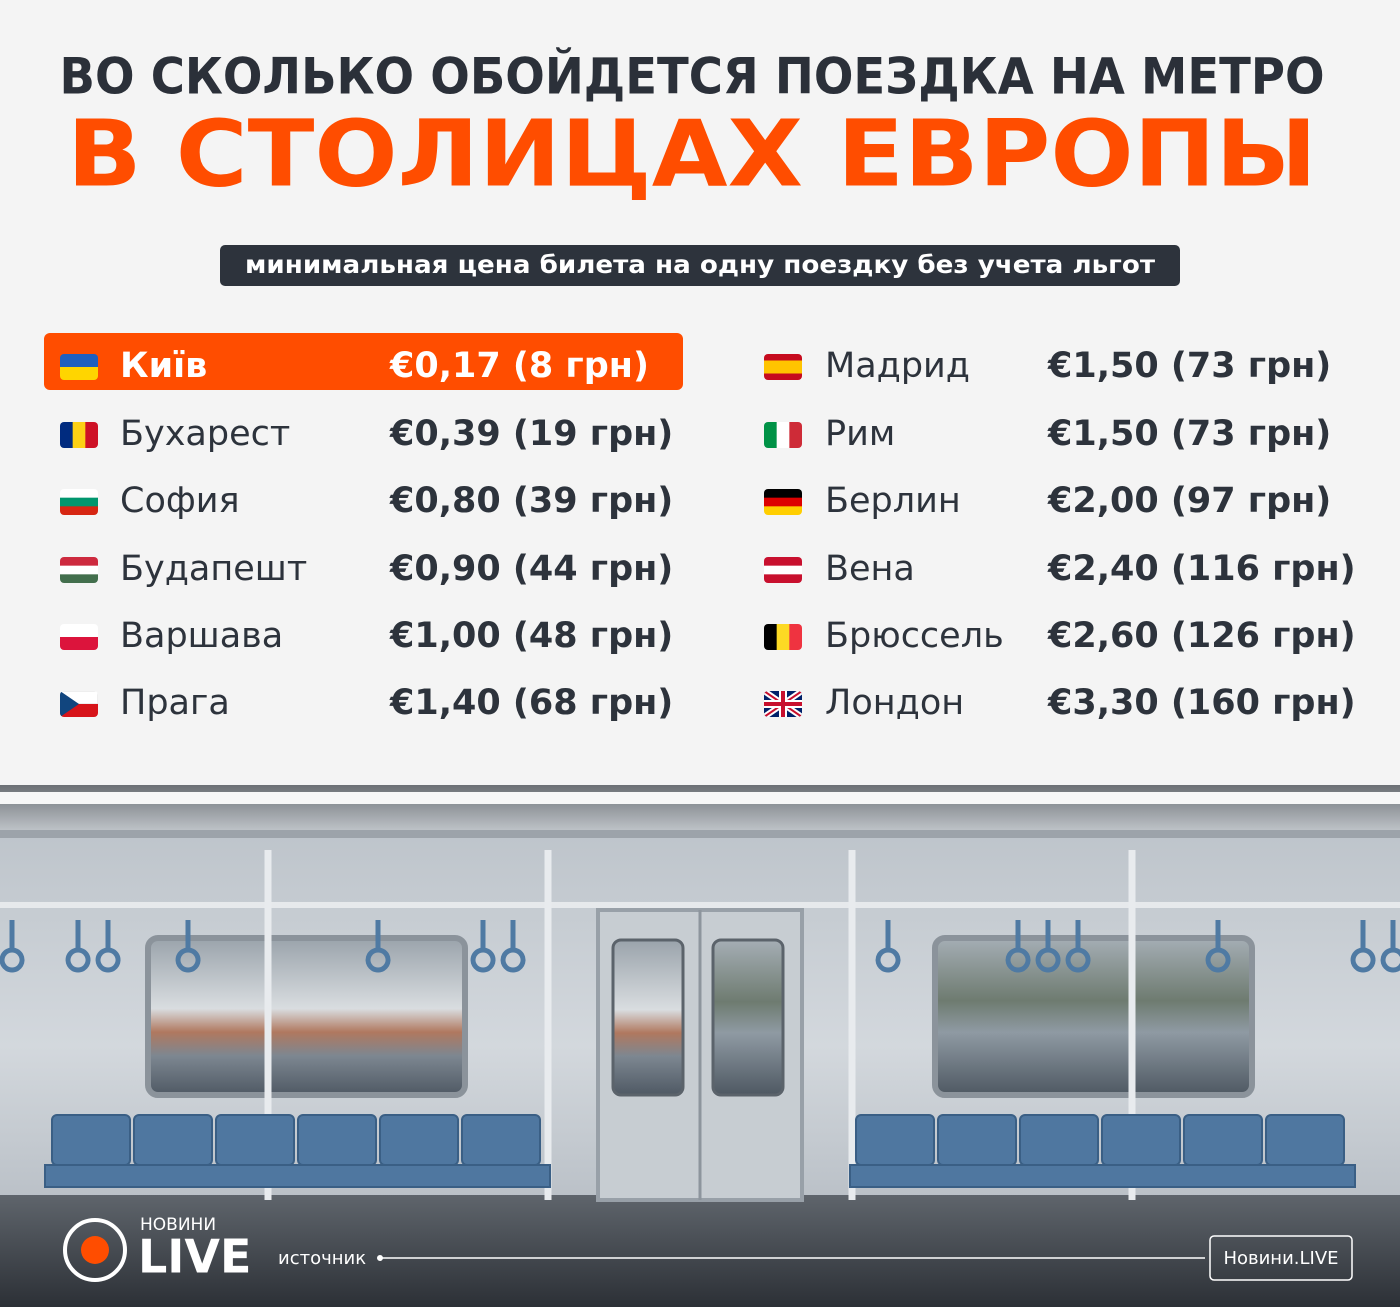  I want to click on city-price: €0,90 (44 грн), so click(531, 569).